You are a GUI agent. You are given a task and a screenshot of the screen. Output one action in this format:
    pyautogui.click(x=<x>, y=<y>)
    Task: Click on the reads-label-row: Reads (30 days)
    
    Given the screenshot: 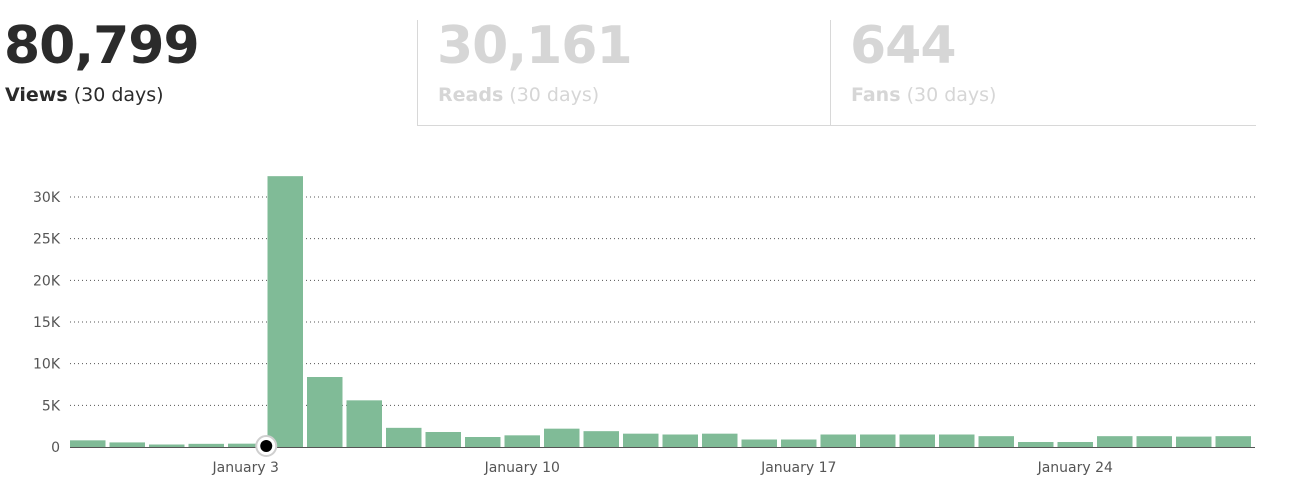 What is the action you would take?
    pyautogui.click(x=518, y=95)
    